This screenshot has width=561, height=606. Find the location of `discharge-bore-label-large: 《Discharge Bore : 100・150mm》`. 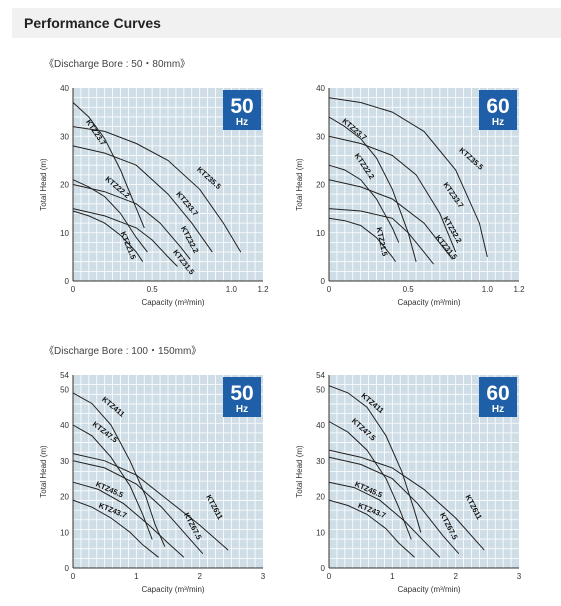

discharge-bore-label-large: 《Discharge Bore : 100・150mm》 is located at coordinates (123, 351).